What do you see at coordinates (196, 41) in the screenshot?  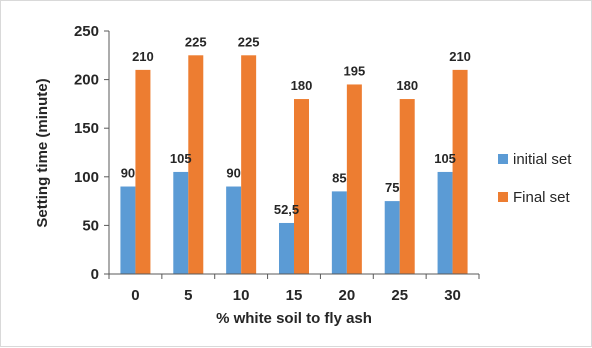 I see `data-label-final-5: 225` at bounding box center [196, 41].